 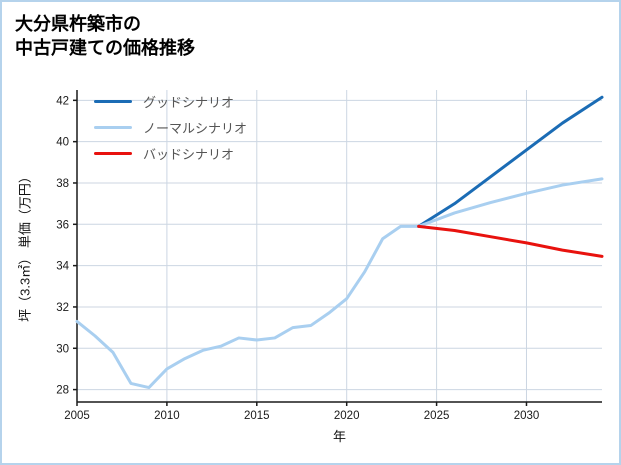 I want to click on svg-text: 2030, so click(x=527, y=416).